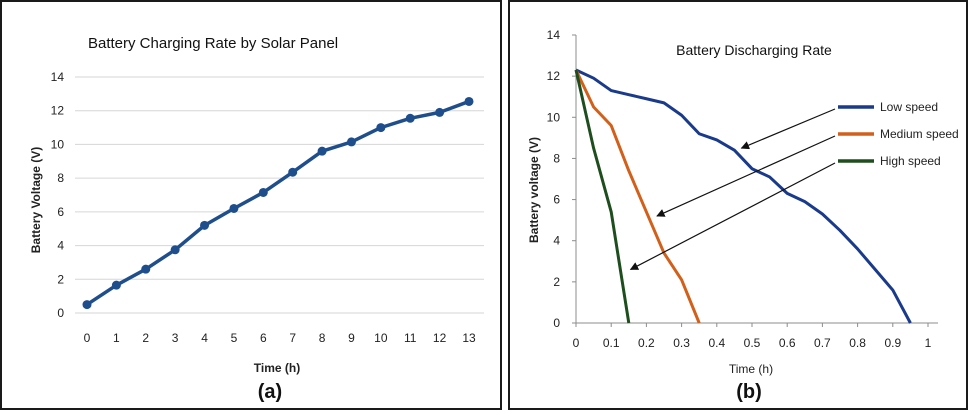 The height and width of the screenshot is (410, 968). What do you see at coordinates (204, 338) in the screenshot?
I see `x-tick-label: 4` at bounding box center [204, 338].